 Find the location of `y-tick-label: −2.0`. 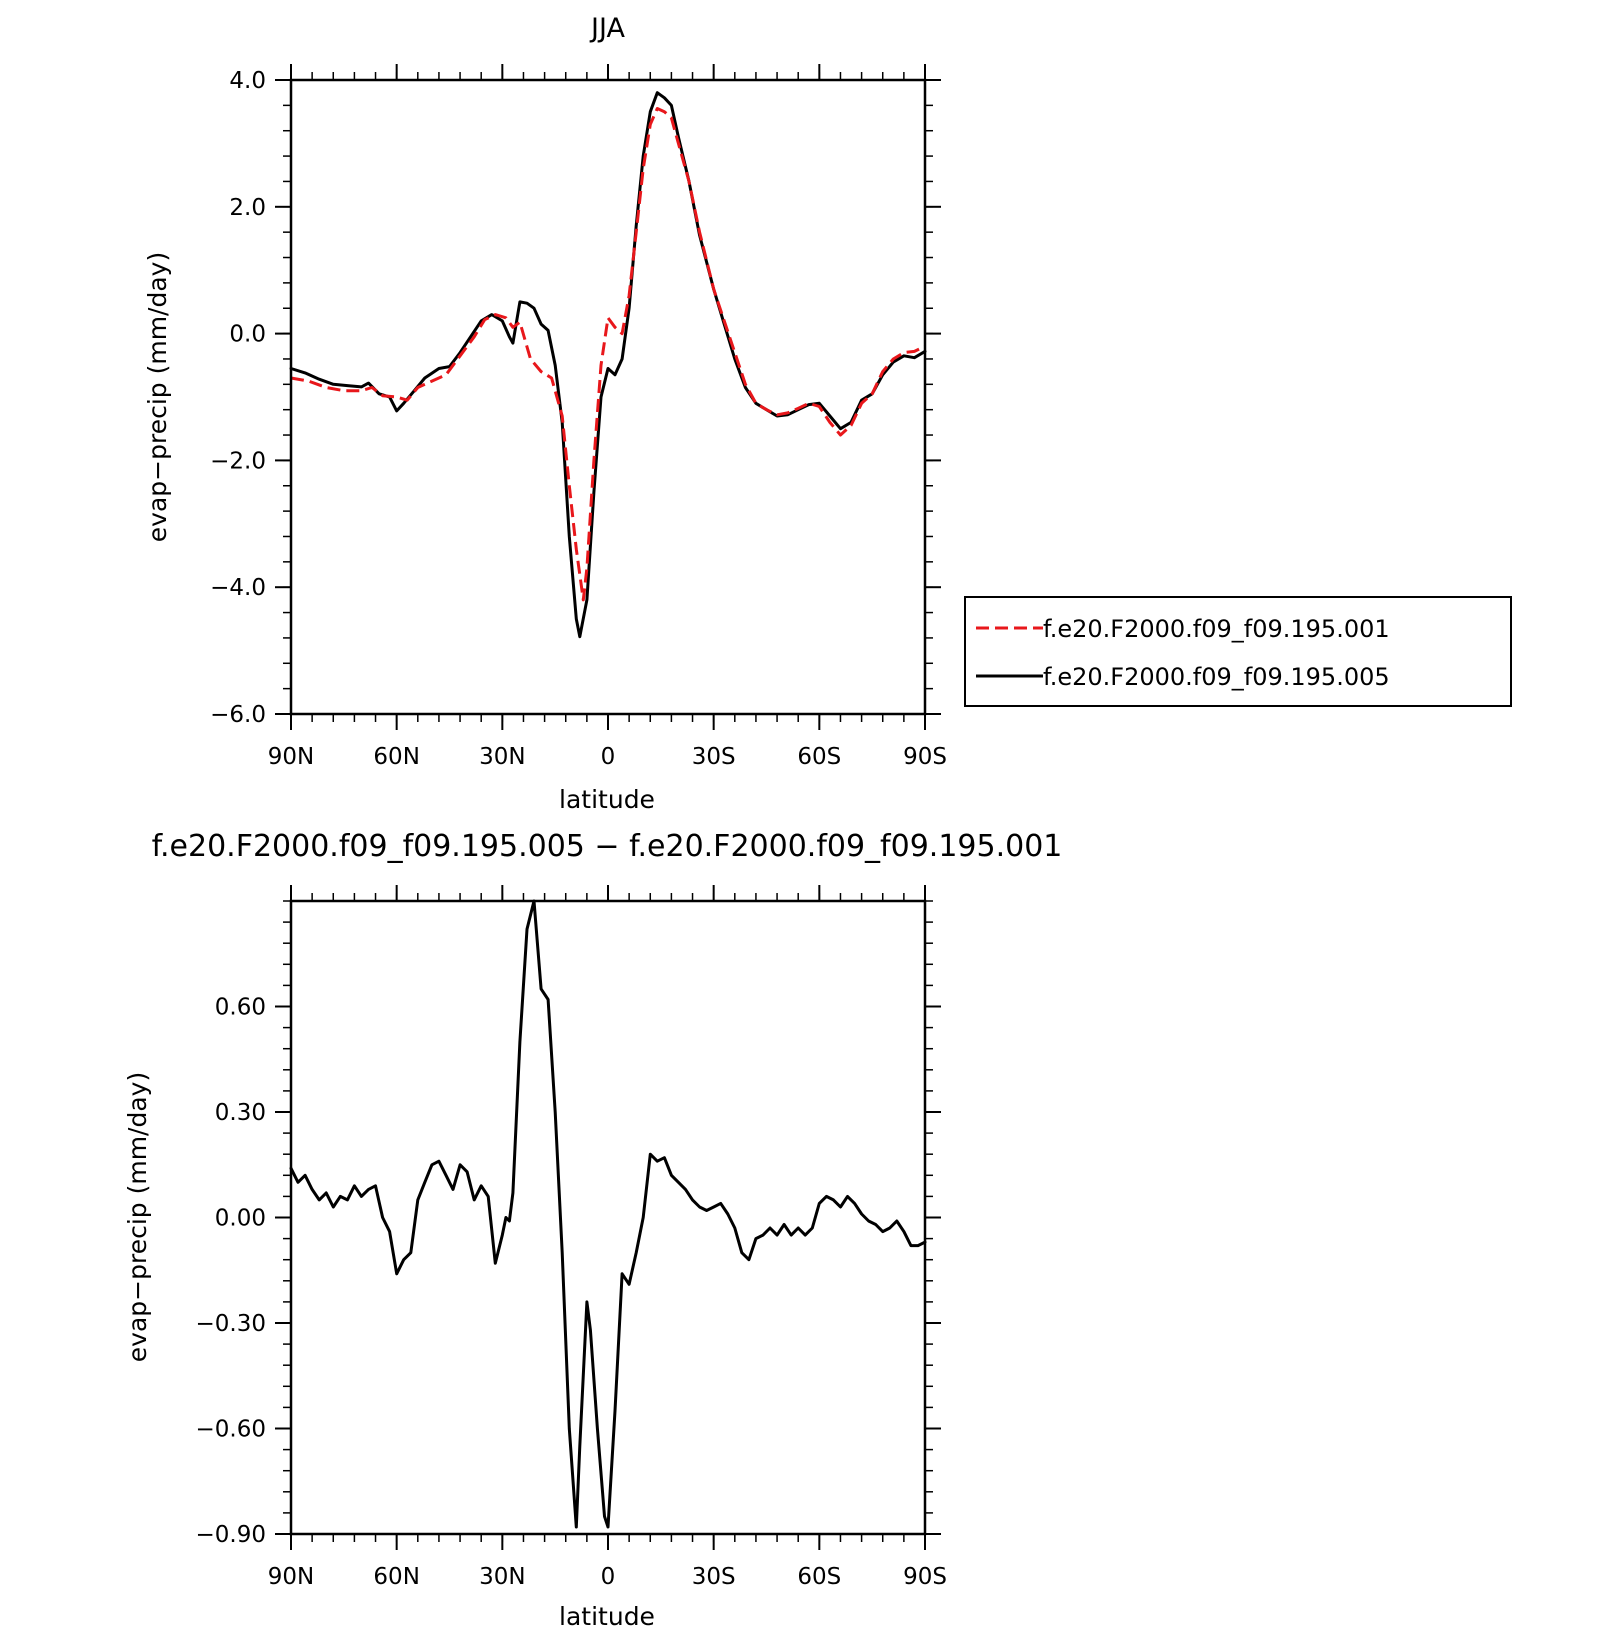

y-tick-label: −2.0 is located at coordinates (238, 461).